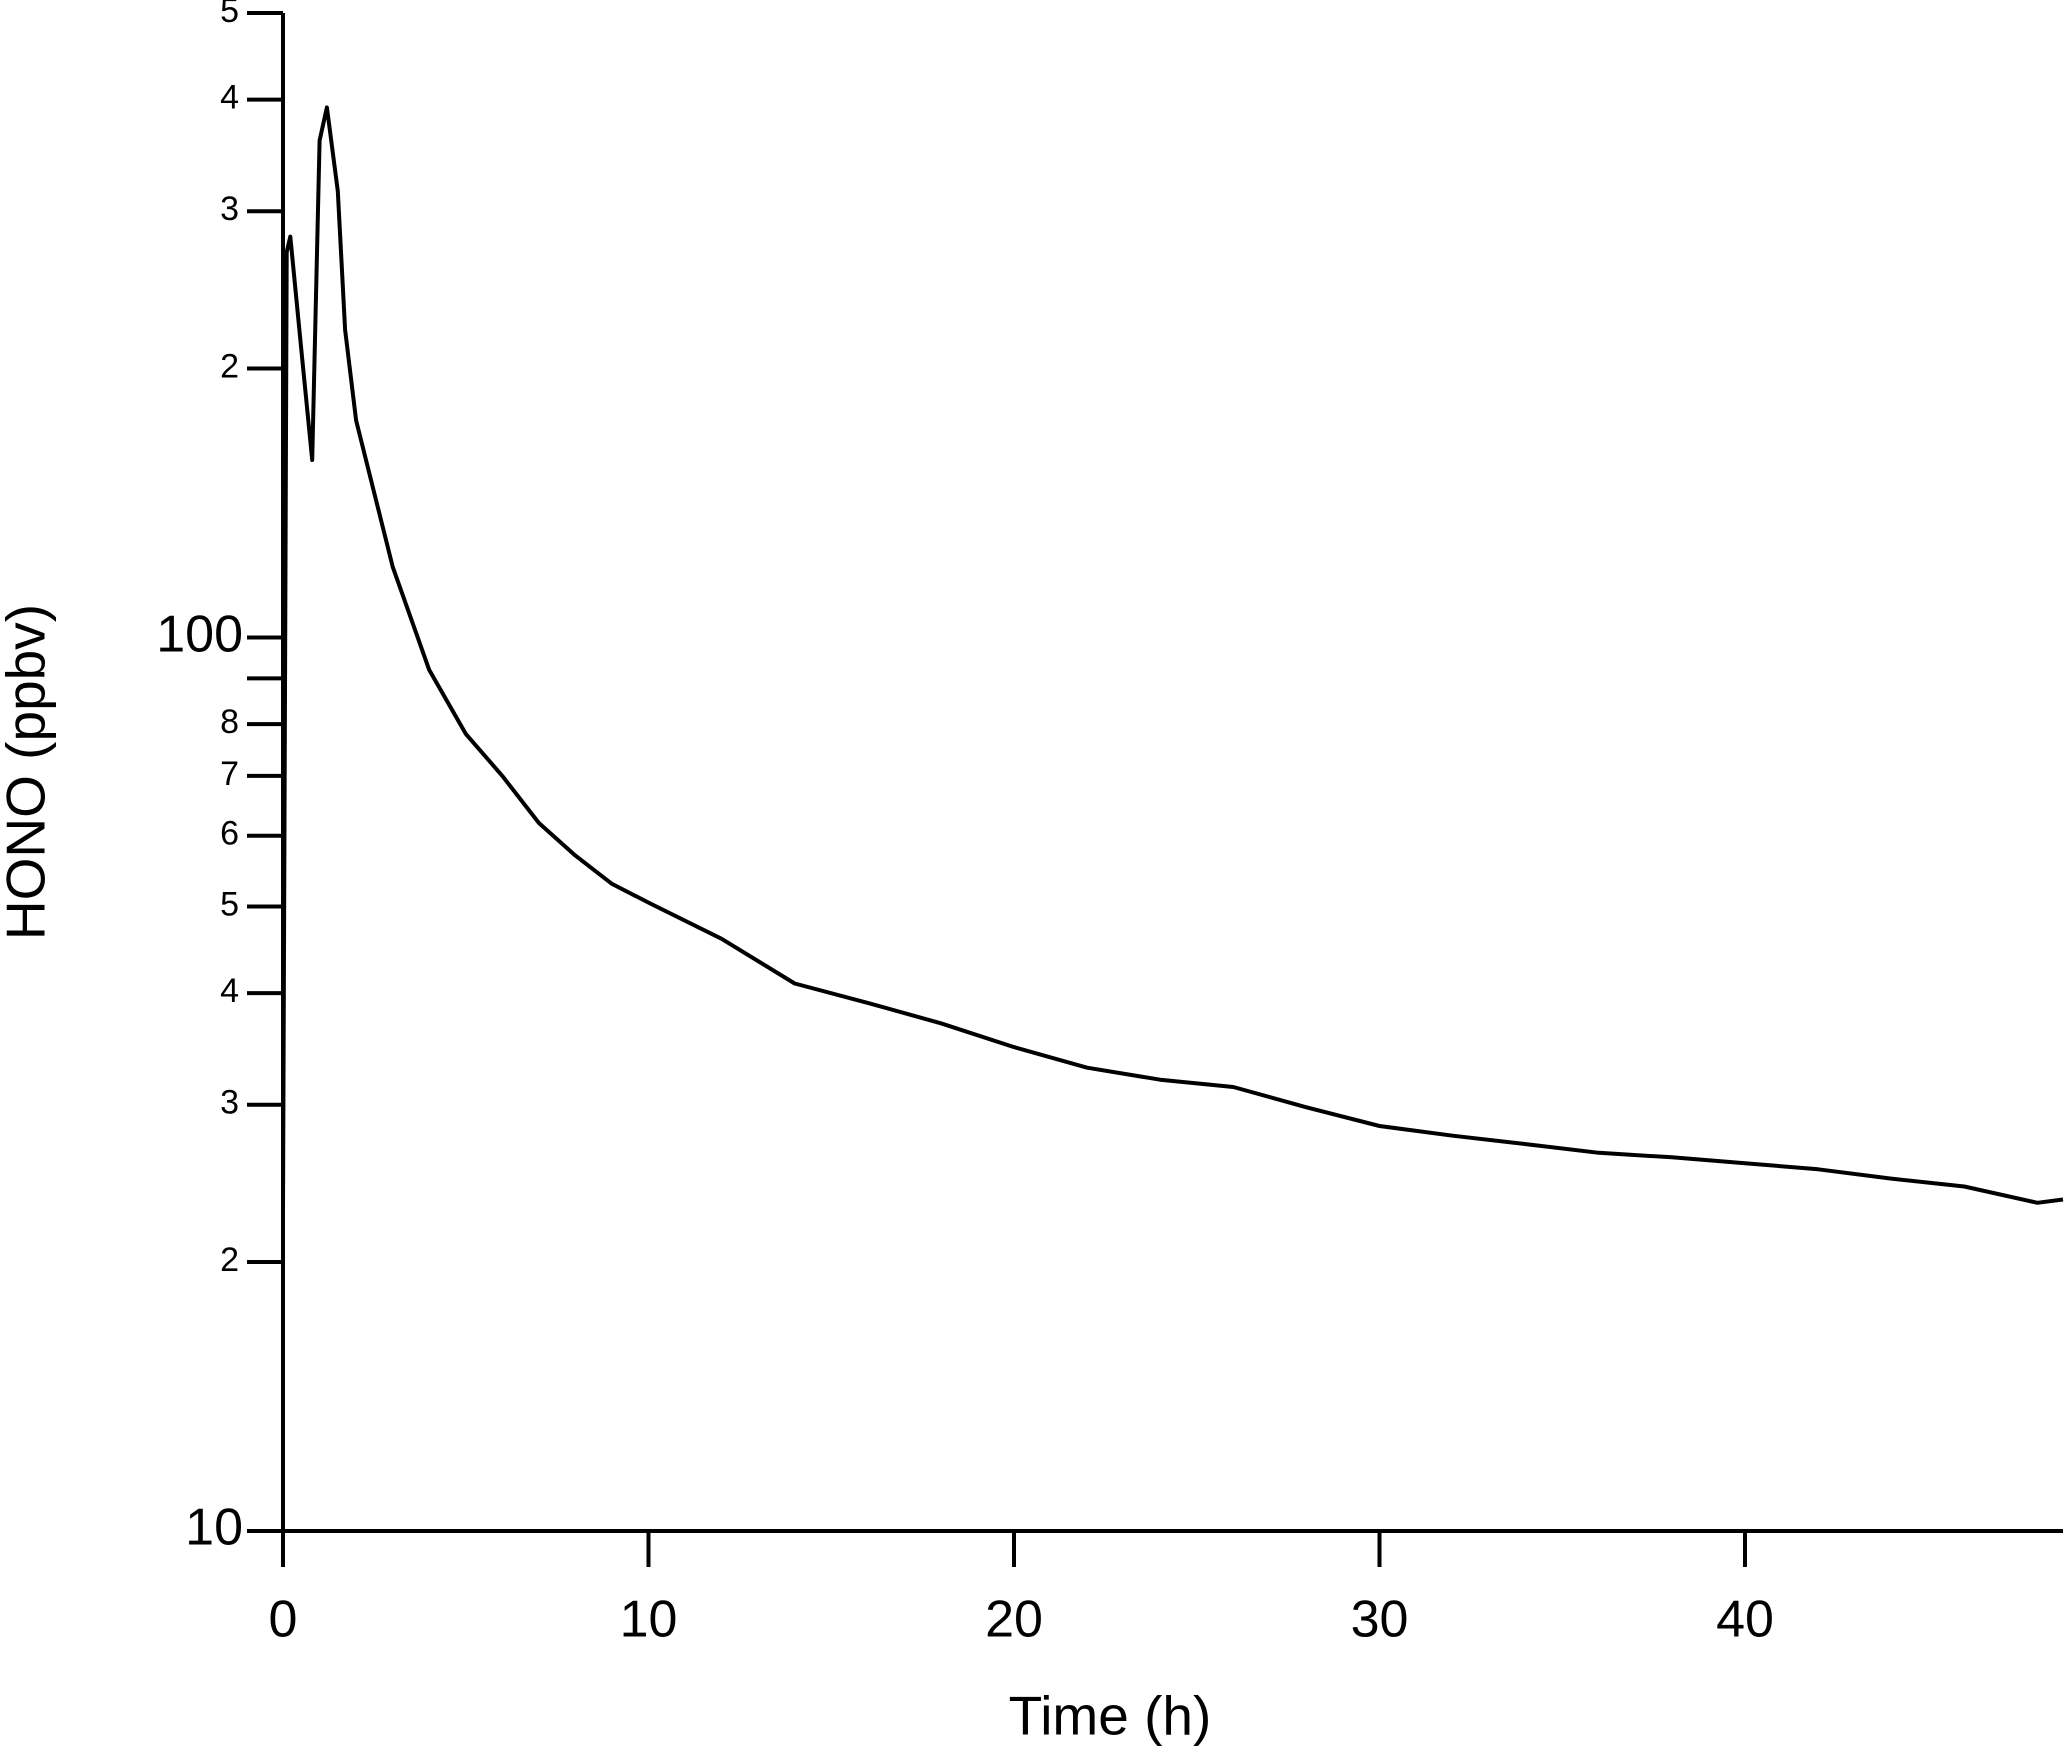  Describe the element at coordinates (649, 1620) in the screenshot. I see `x-tick-label: 10` at that location.